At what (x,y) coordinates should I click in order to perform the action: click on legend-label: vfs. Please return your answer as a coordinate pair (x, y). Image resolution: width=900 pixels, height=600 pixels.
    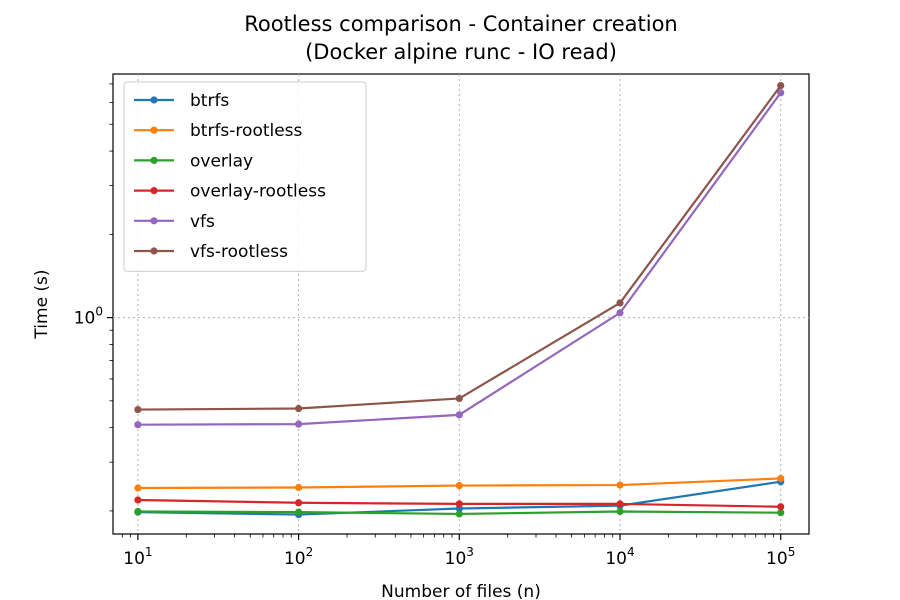
    Looking at the image, I should click on (202, 222).